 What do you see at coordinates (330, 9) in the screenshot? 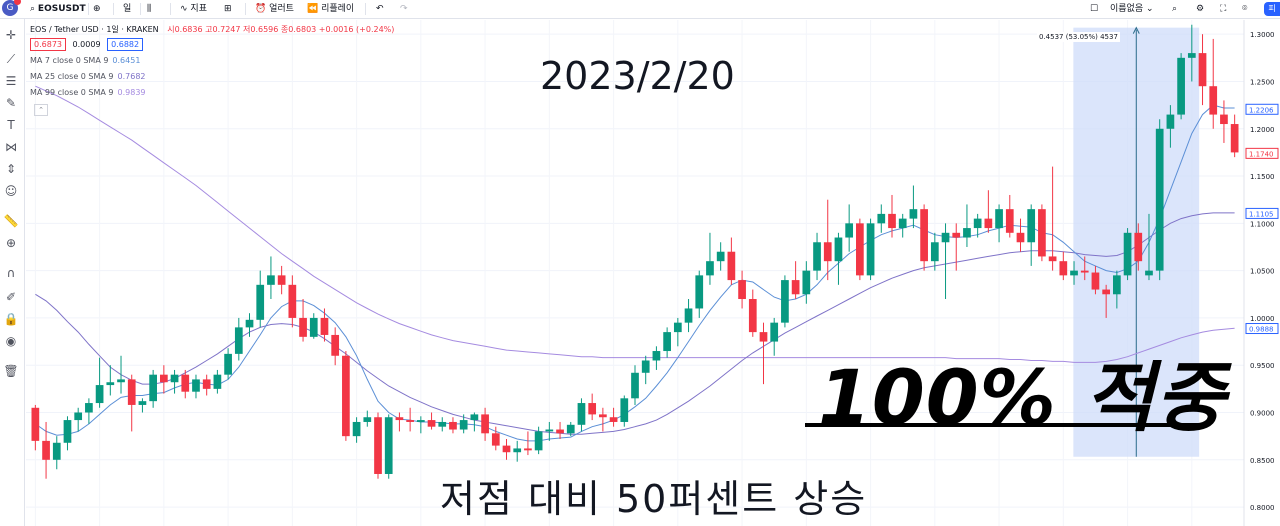
I see `replay-button: ⏪ 리플레이` at bounding box center [330, 9].